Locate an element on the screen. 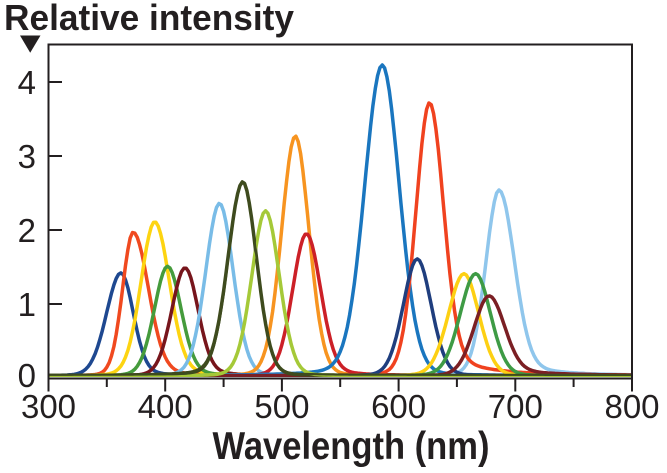 This screenshot has height=473, width=667. svg-text: 500 is located at coordinates (281, 406).